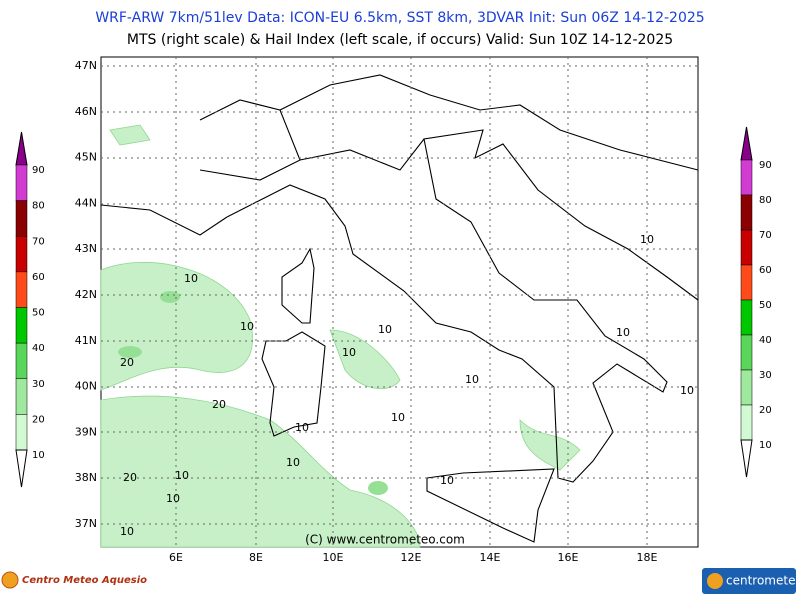  I want to click on right-colorbar-label: 40, so click(765, 340).